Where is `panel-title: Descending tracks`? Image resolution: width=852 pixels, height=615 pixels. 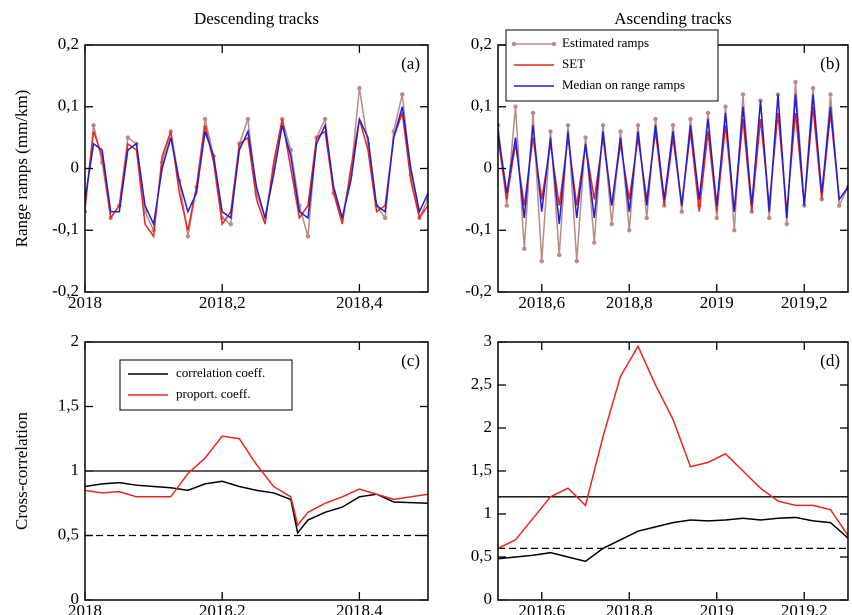
panel-title: Descending tracks is located at coordinates (256, 18).